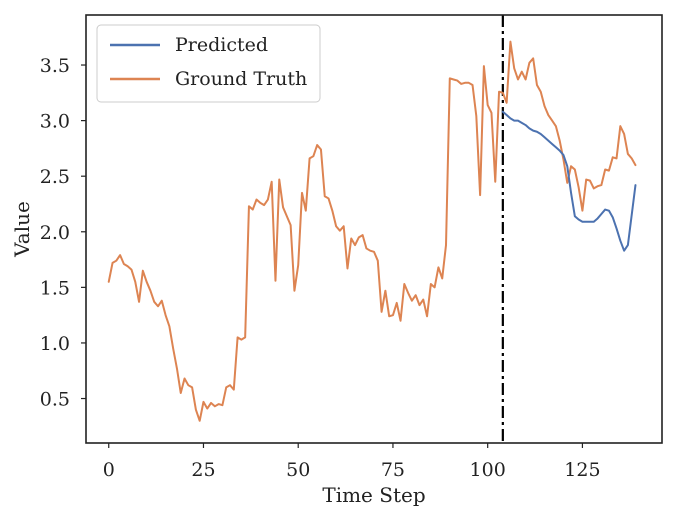 The image size is (678, 525). What do you see at coordinates (373, 495) in the screenshot?
I see `x-axis-label: Time Step` at bounding box center [373, 495].